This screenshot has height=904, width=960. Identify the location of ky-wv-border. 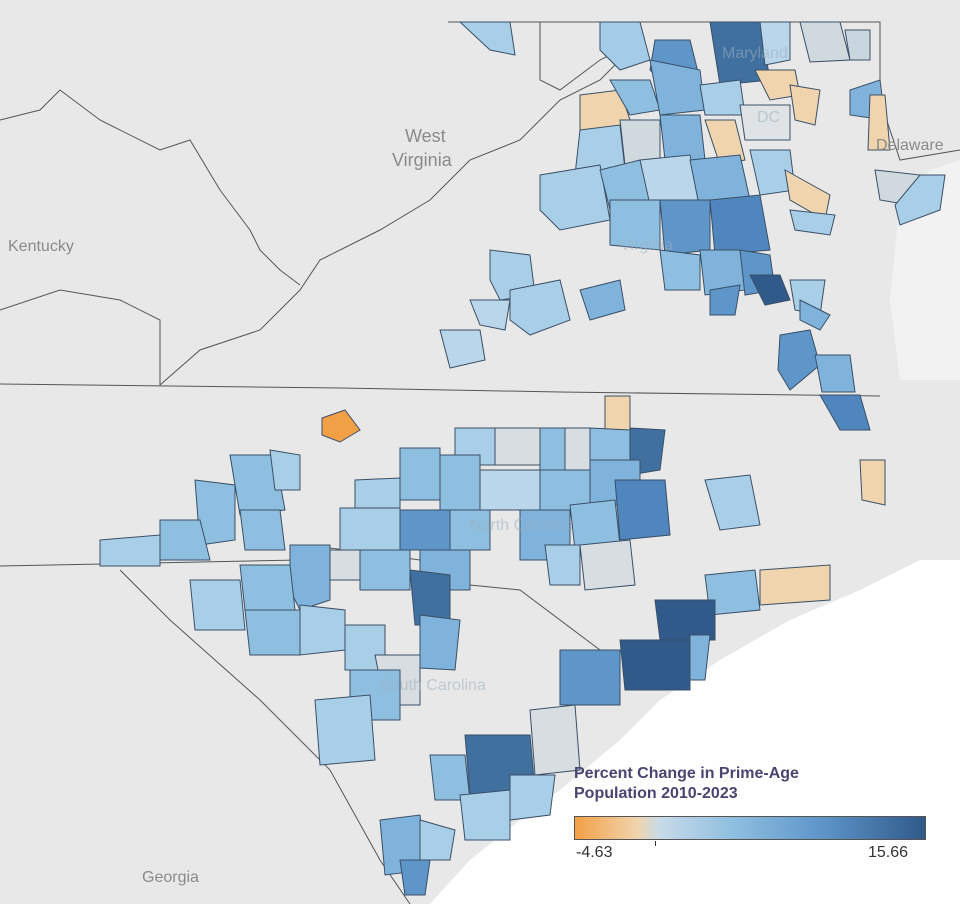
(150, 187).